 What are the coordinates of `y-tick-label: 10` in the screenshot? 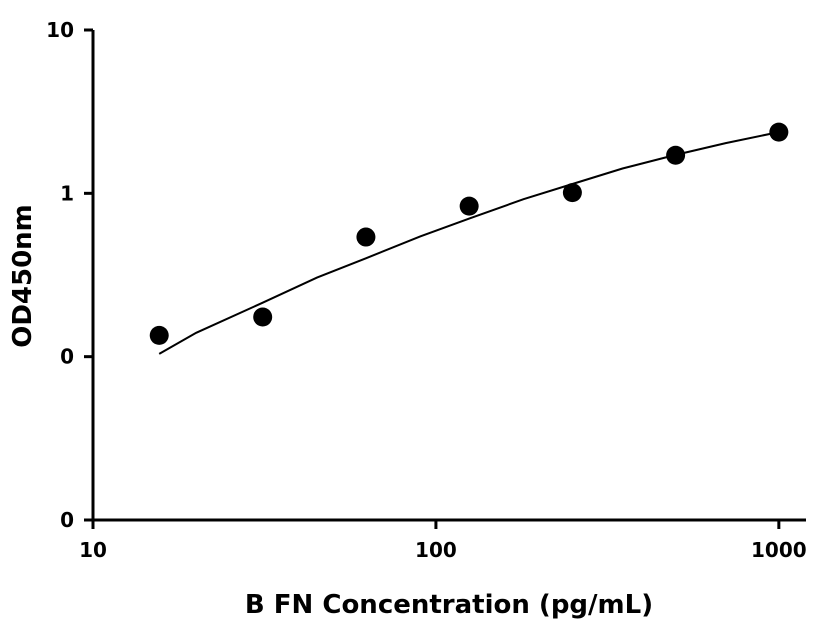 It's located at (60, 30).